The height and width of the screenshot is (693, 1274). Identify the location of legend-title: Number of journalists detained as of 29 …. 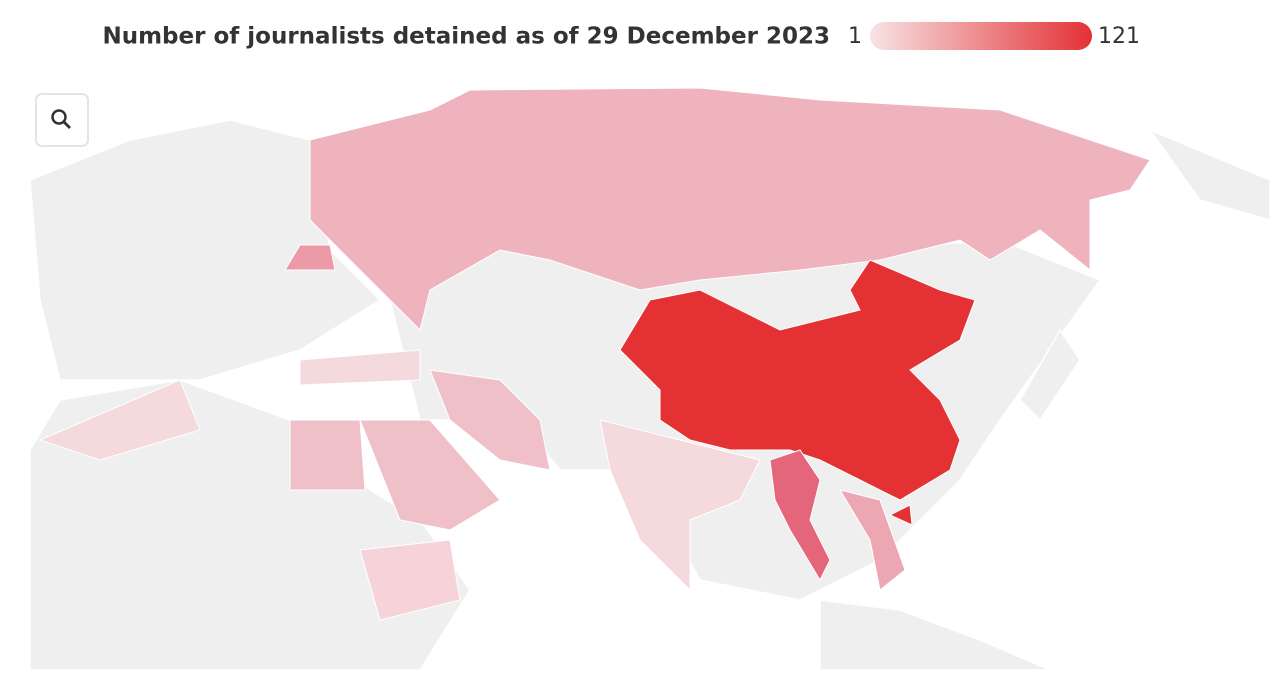
(466, 37).